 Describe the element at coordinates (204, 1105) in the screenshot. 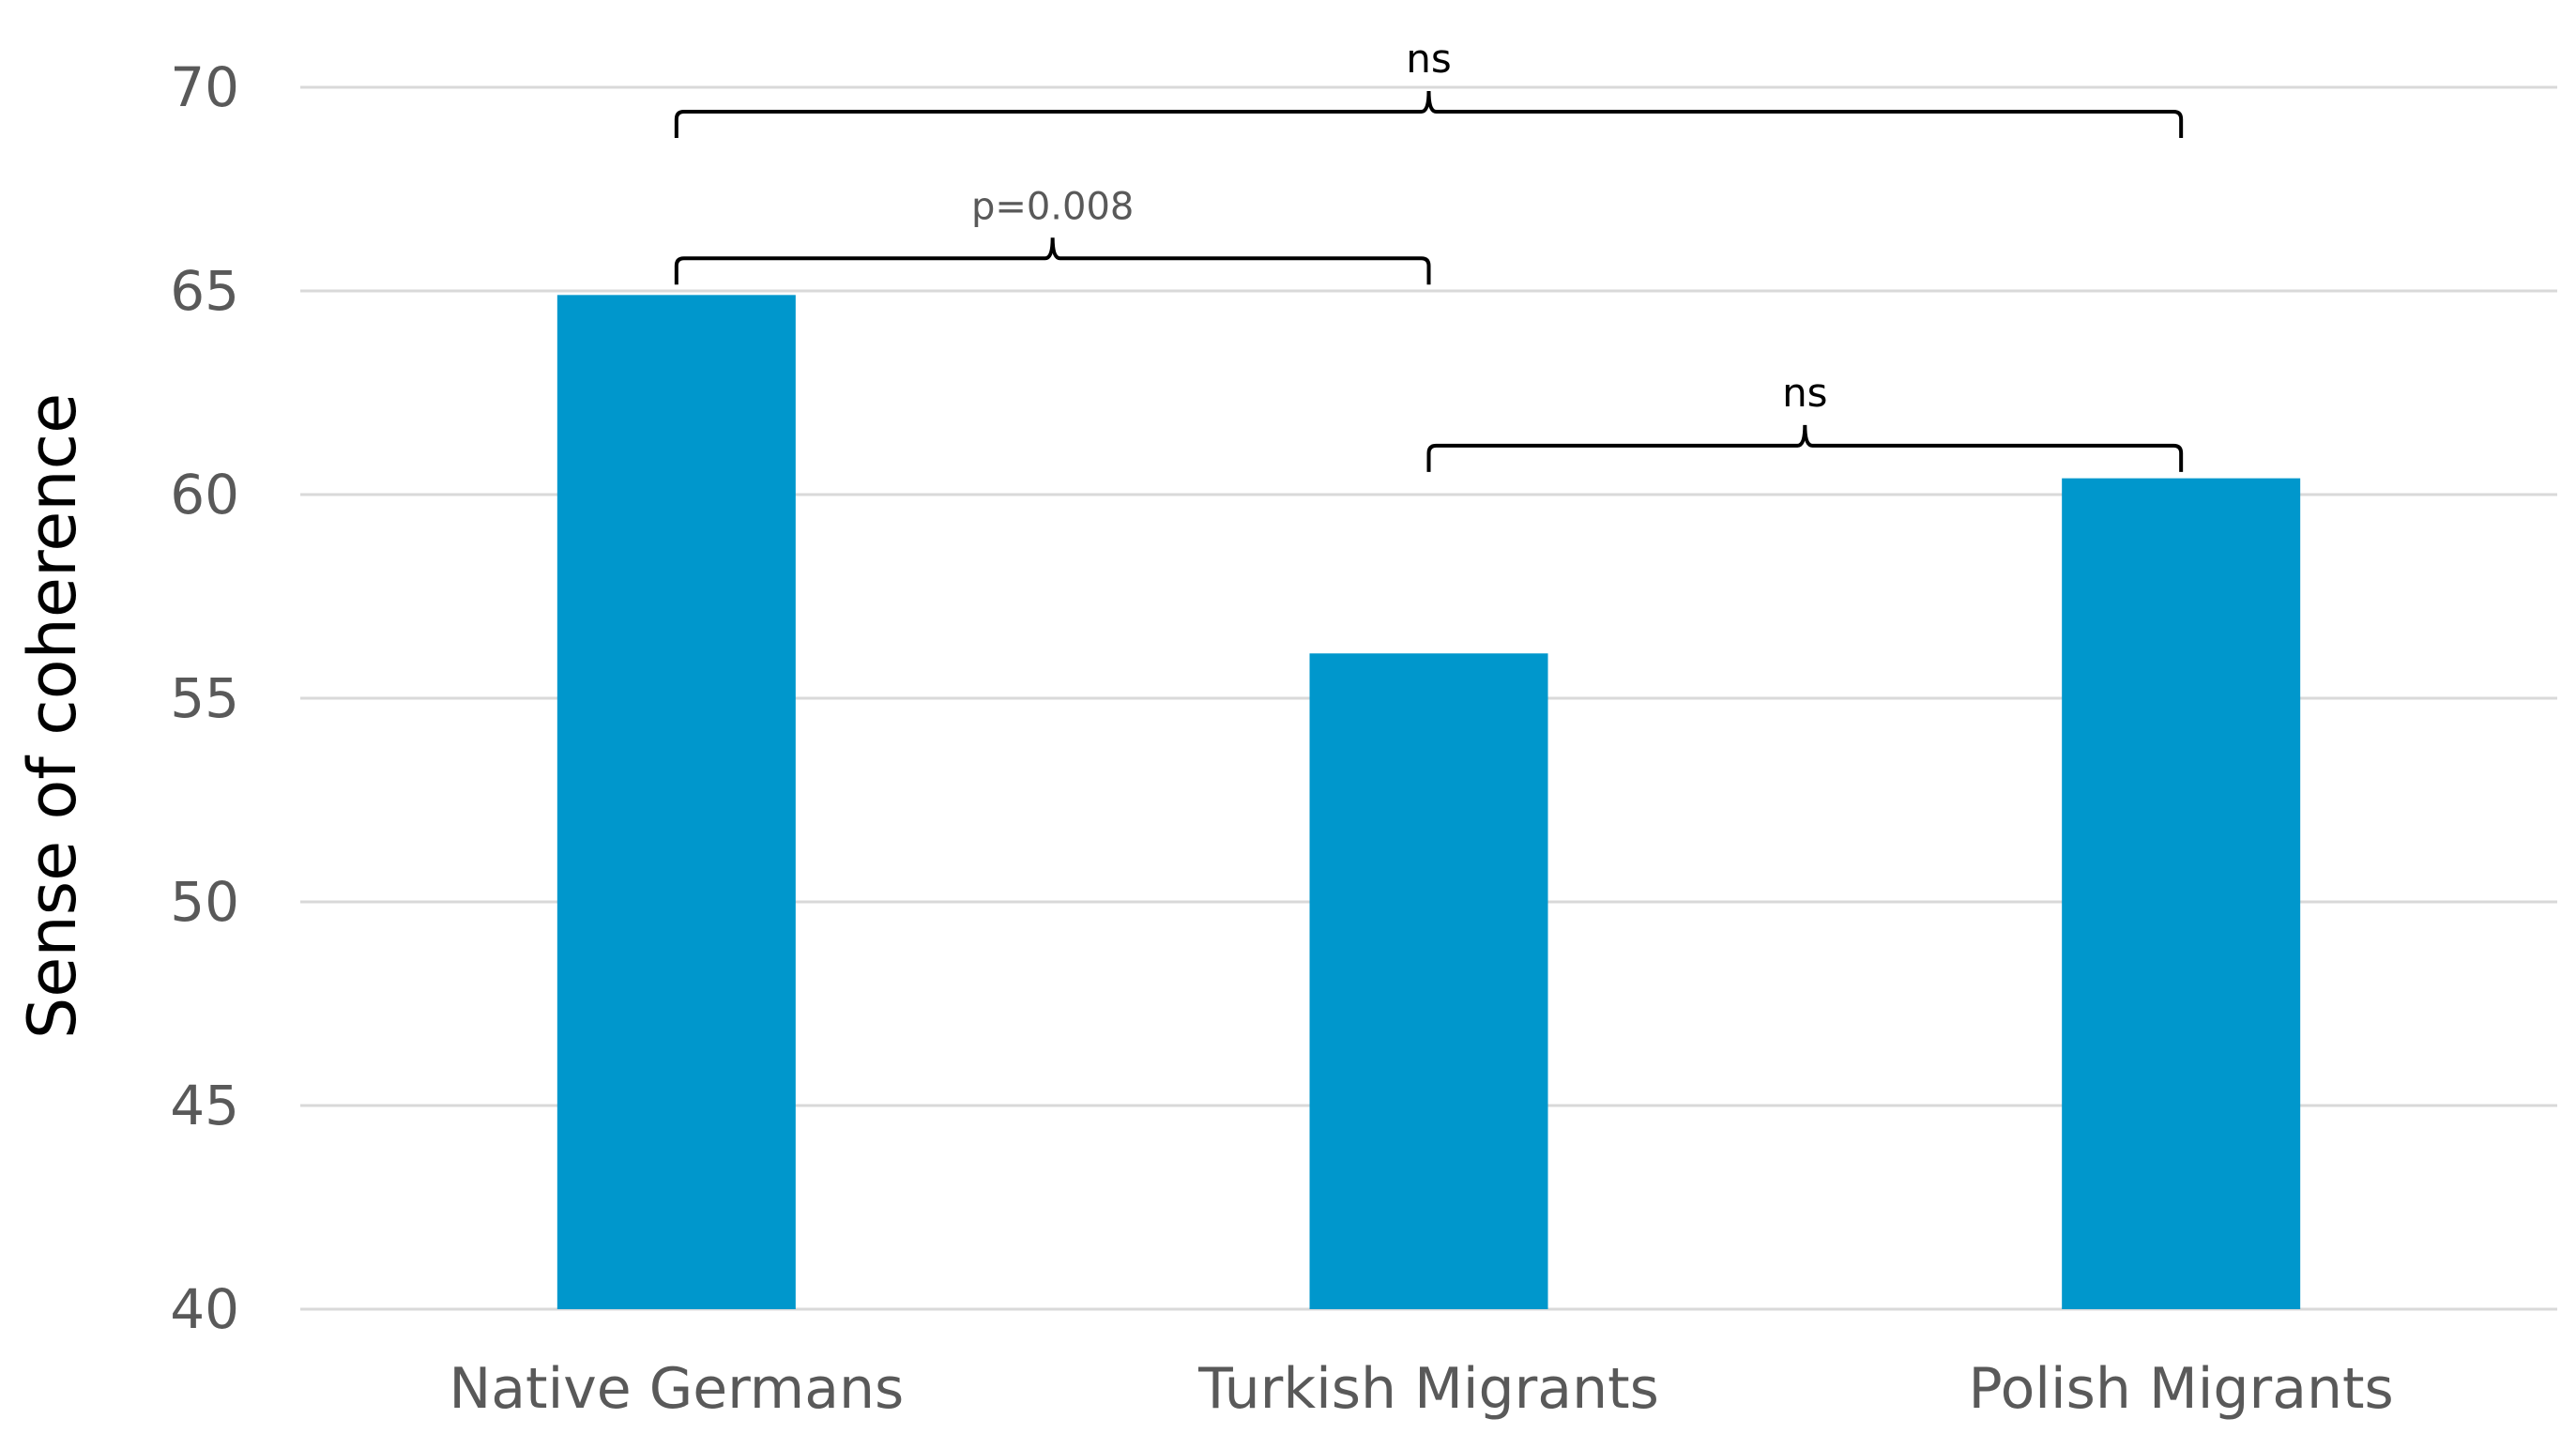

I see `y-tick-label: 45` at that location.